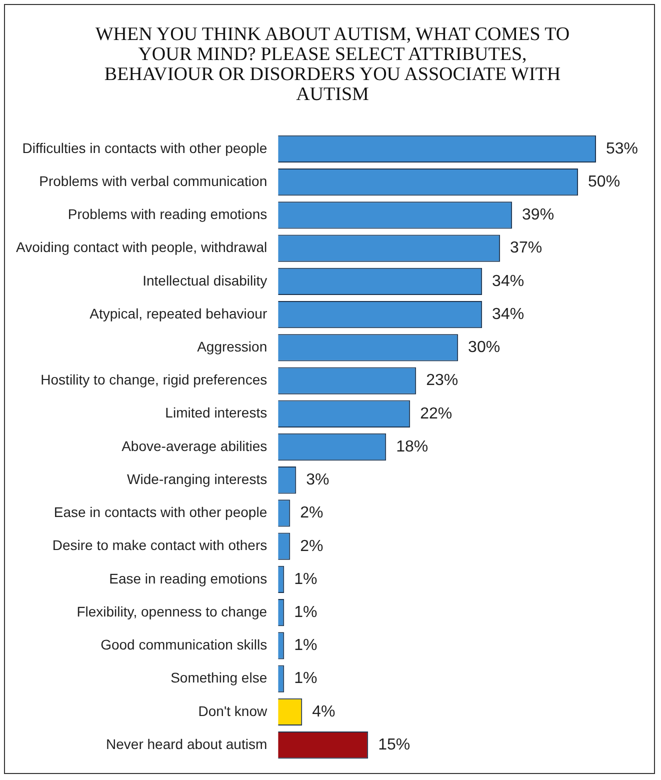 The width and height of the screenshot is (661, 780). What do you see at coordinates (142, 247) in the screenshot?
I see `y-tick-label: Avoiding contact with people, withdrawal` at bounding box center [142, 247].